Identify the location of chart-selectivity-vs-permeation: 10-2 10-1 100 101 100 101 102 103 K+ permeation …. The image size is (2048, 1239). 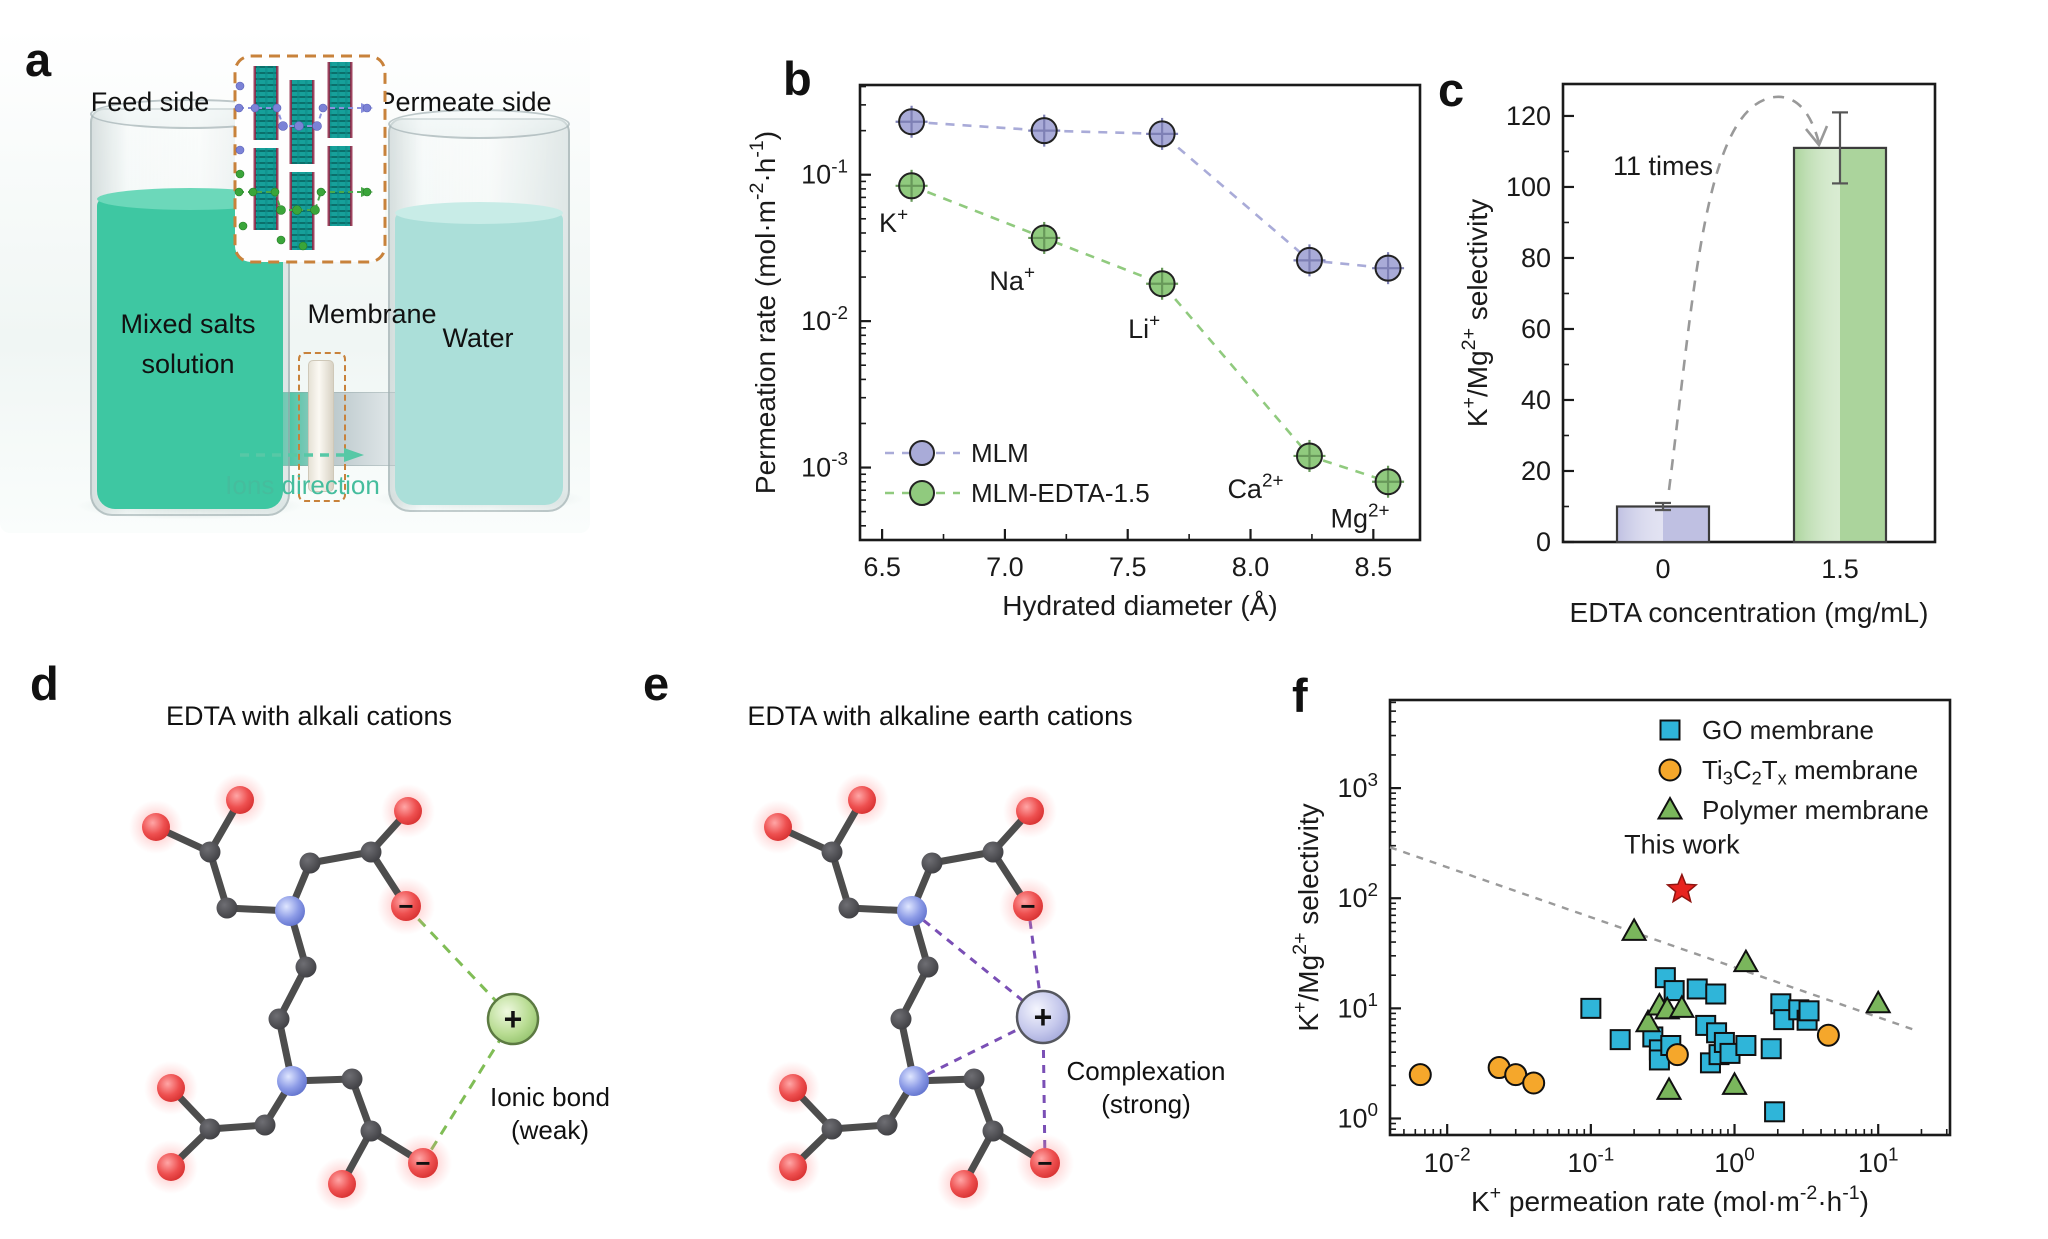
(1621, 957).